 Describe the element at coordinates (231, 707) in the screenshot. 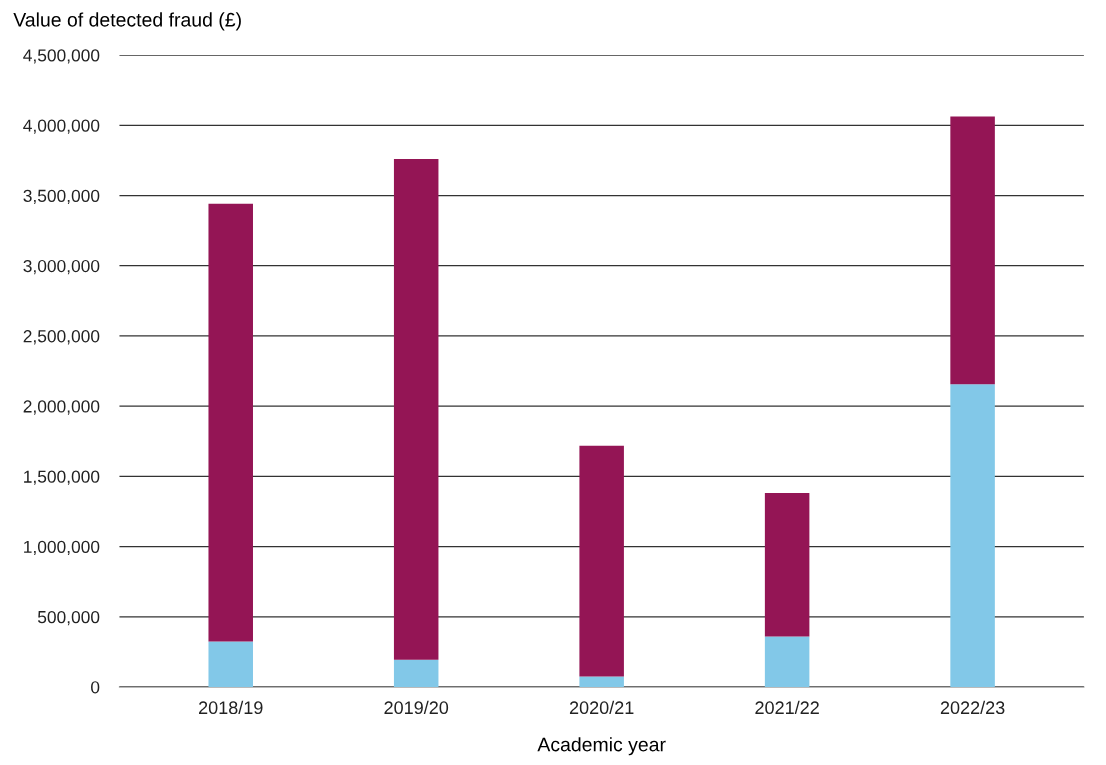

I see `x-tick-label: 2018/19` at that location.